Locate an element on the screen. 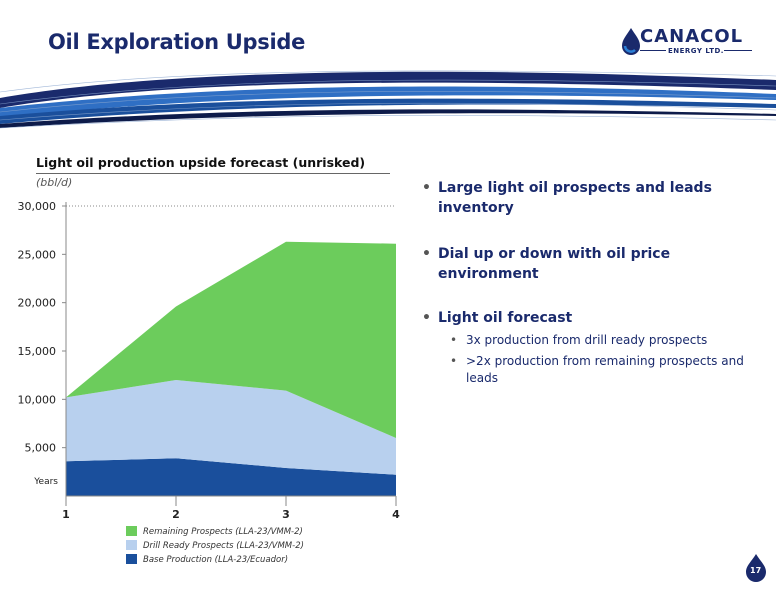  x-axis-label: Years is located at coordinates (45, 482).